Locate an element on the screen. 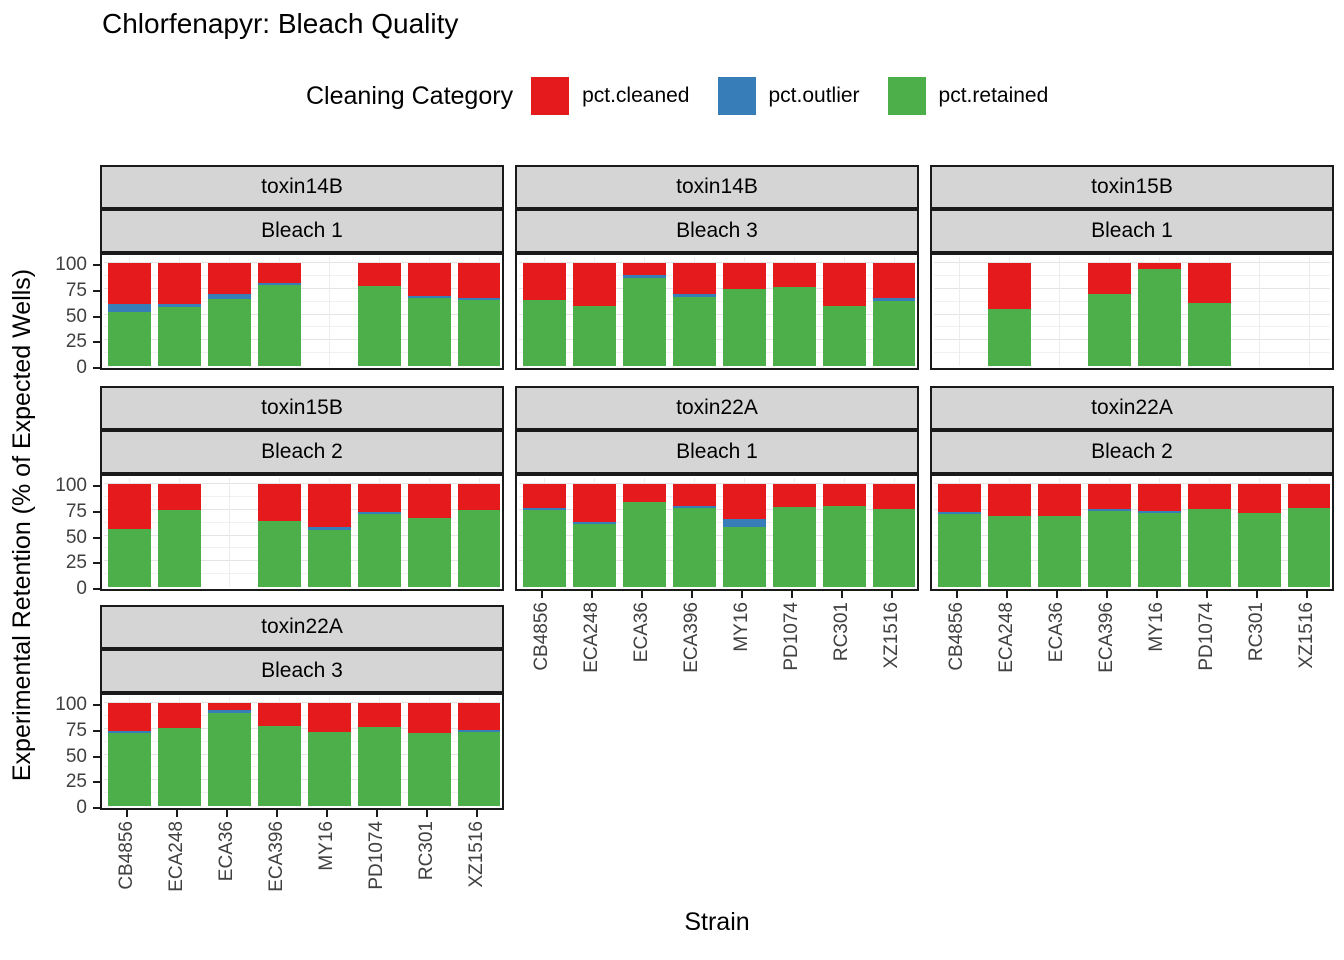  bar-toxin15B-Bleach2-ECA248 is located at coordinates (179, 535).